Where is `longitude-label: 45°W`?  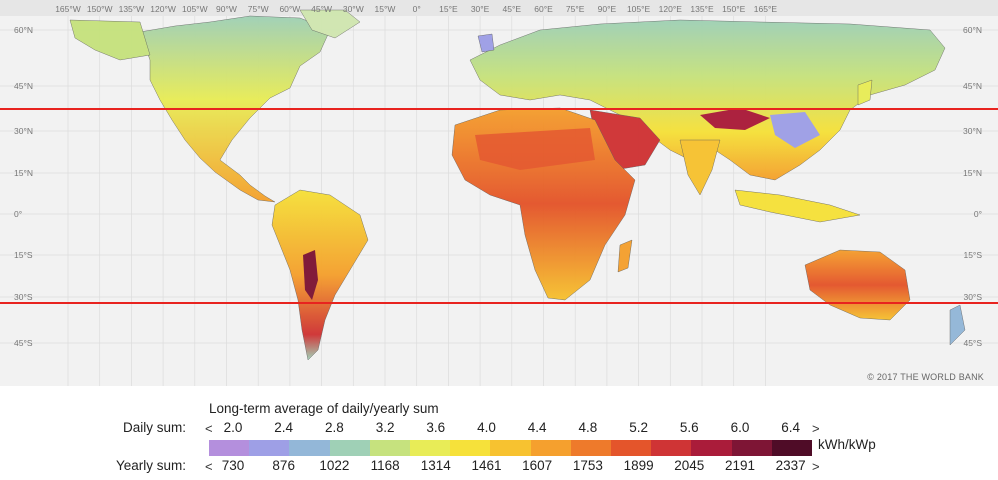
longitude-label: 45°W is located at coordinates (321, 9).